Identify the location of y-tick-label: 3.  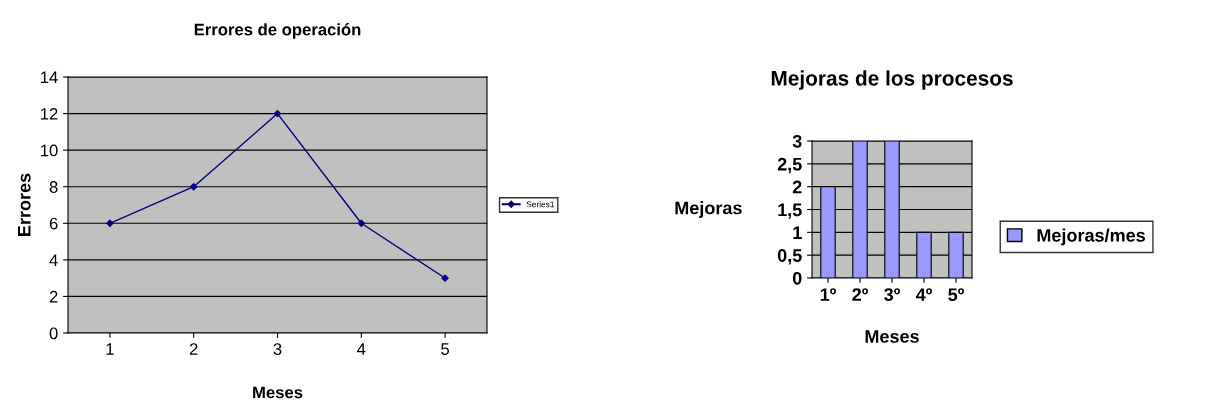
(797, 141).